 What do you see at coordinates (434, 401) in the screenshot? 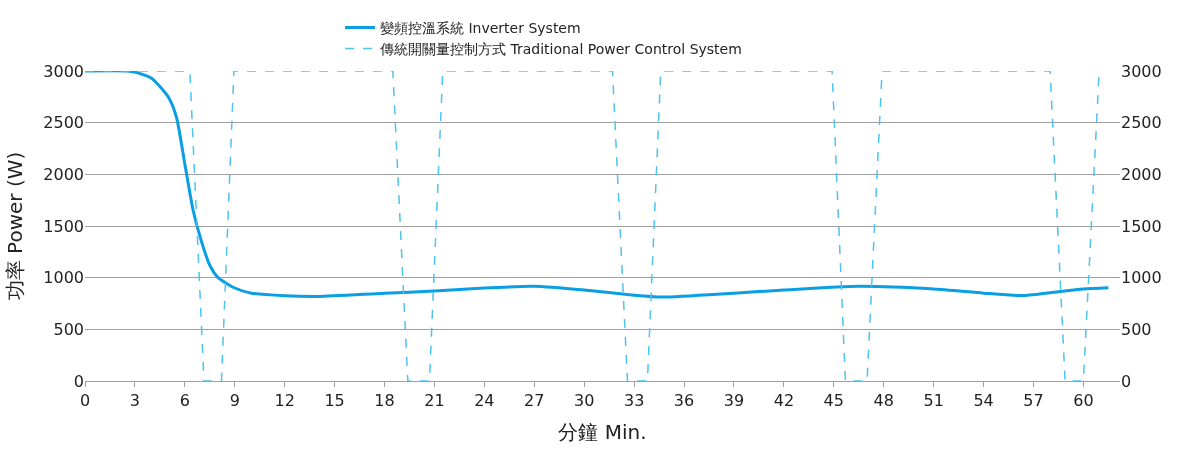
I see `x-tick-label: 21` at bounding box center [434, 401].